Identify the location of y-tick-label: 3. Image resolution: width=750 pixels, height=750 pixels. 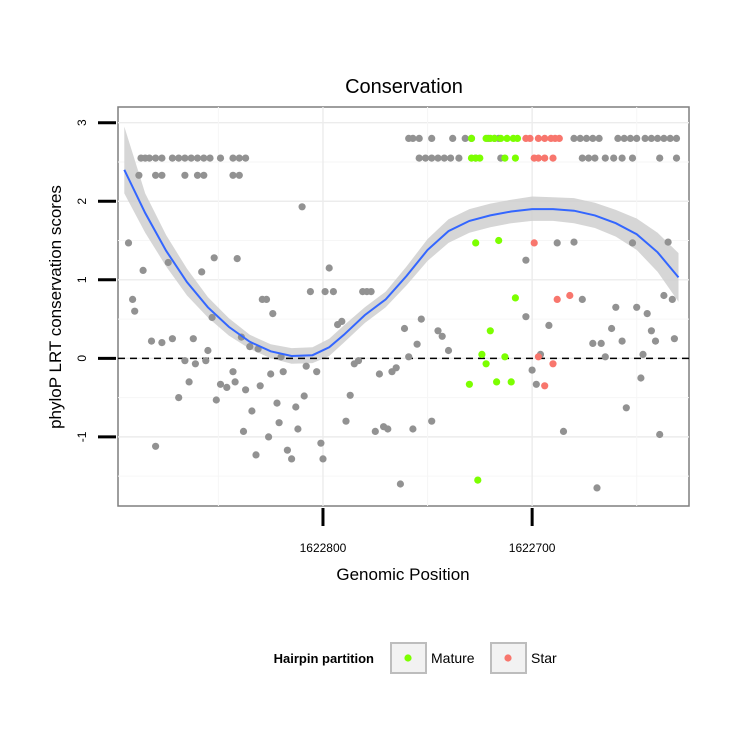
(82, 122).